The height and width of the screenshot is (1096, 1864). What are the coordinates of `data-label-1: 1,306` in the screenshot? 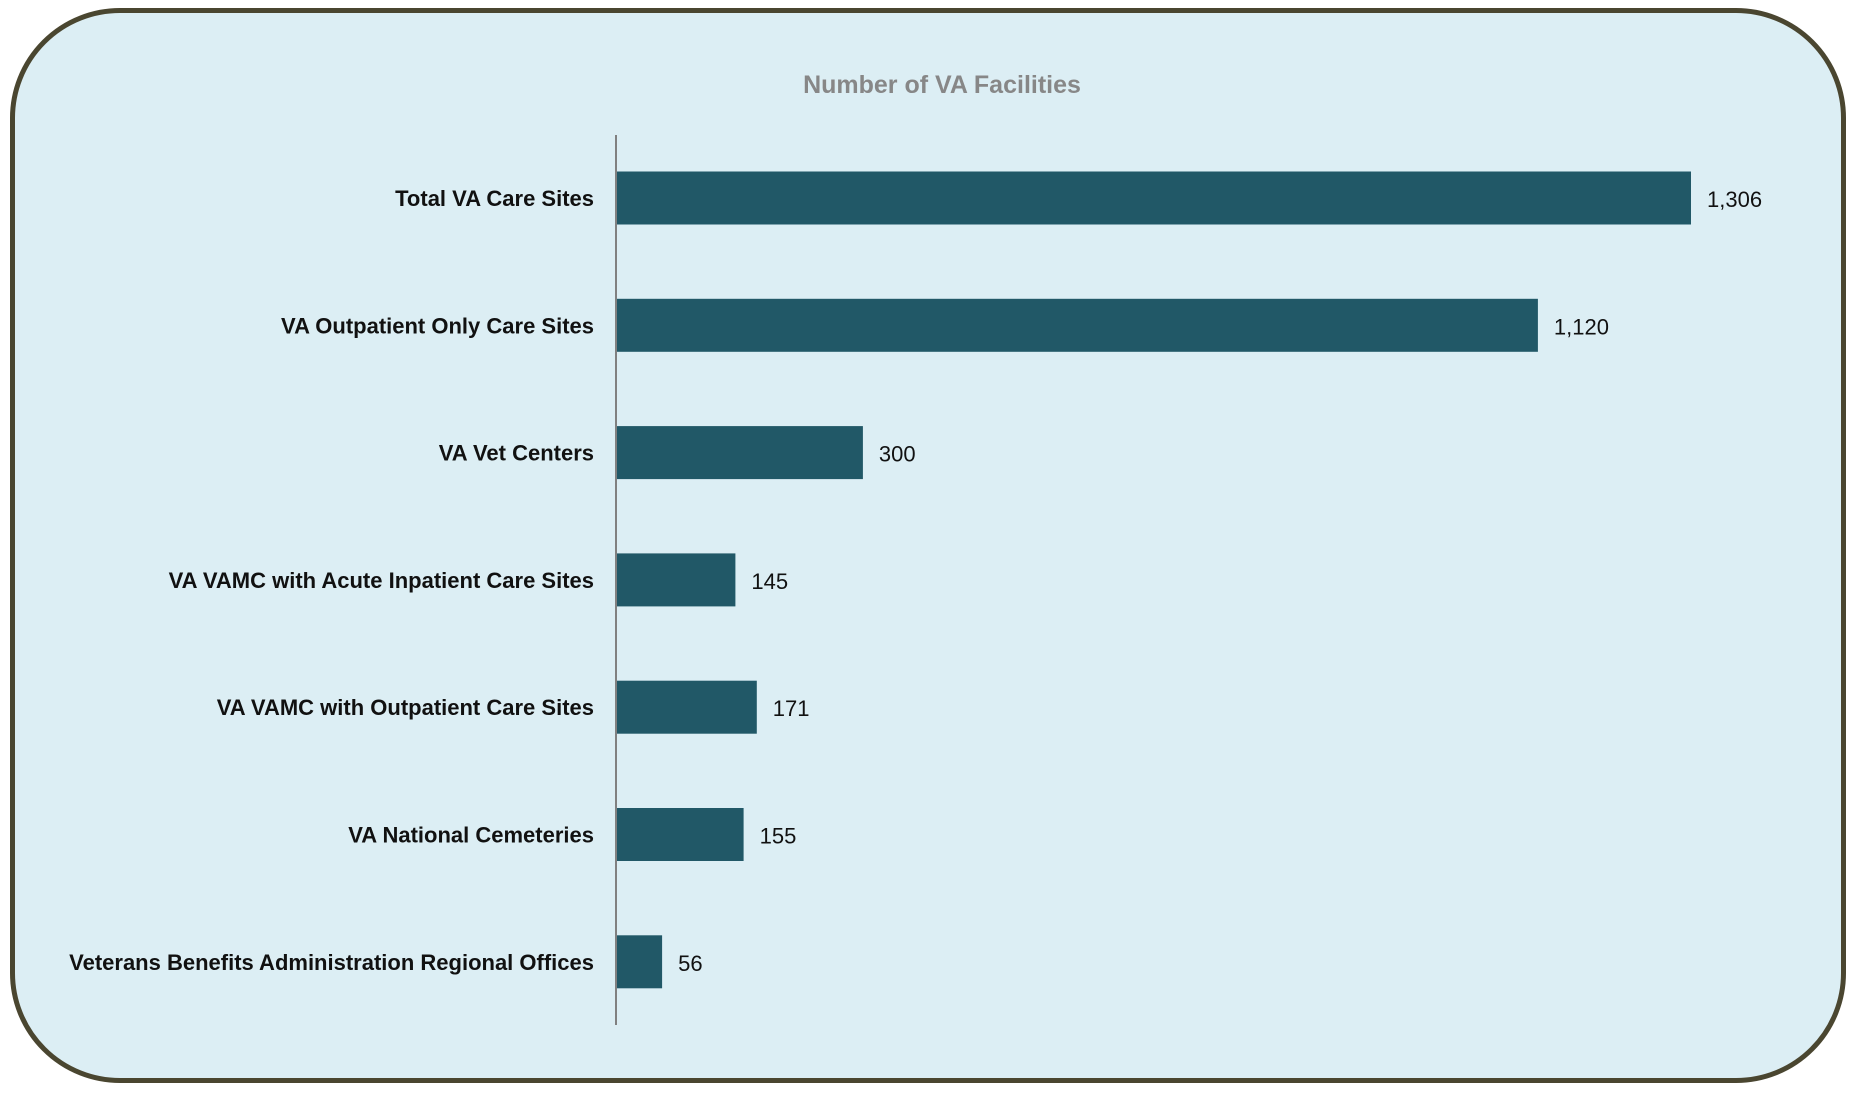 It's located at (1734, 199).